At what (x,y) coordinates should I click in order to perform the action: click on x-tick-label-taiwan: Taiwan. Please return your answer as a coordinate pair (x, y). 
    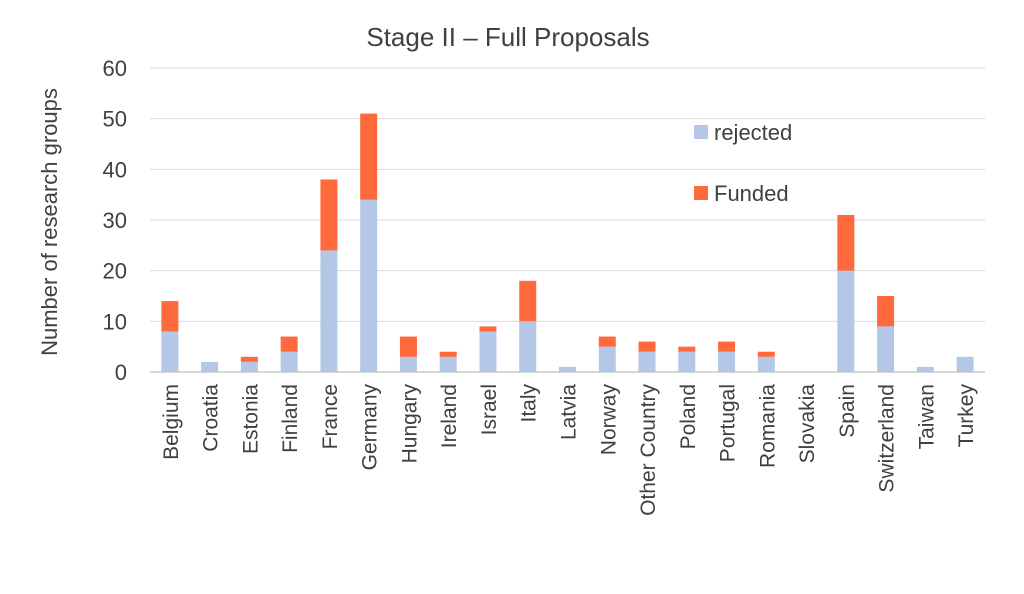
    Looking at the image, I should click on (926, 416).